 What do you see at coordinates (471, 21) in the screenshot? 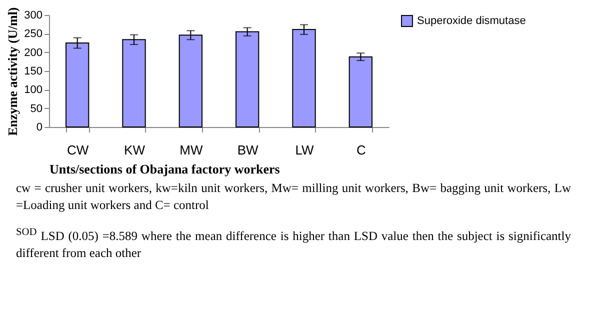
I see `legend-label: Superoxide dismutase` at bounding box center [471, 21].